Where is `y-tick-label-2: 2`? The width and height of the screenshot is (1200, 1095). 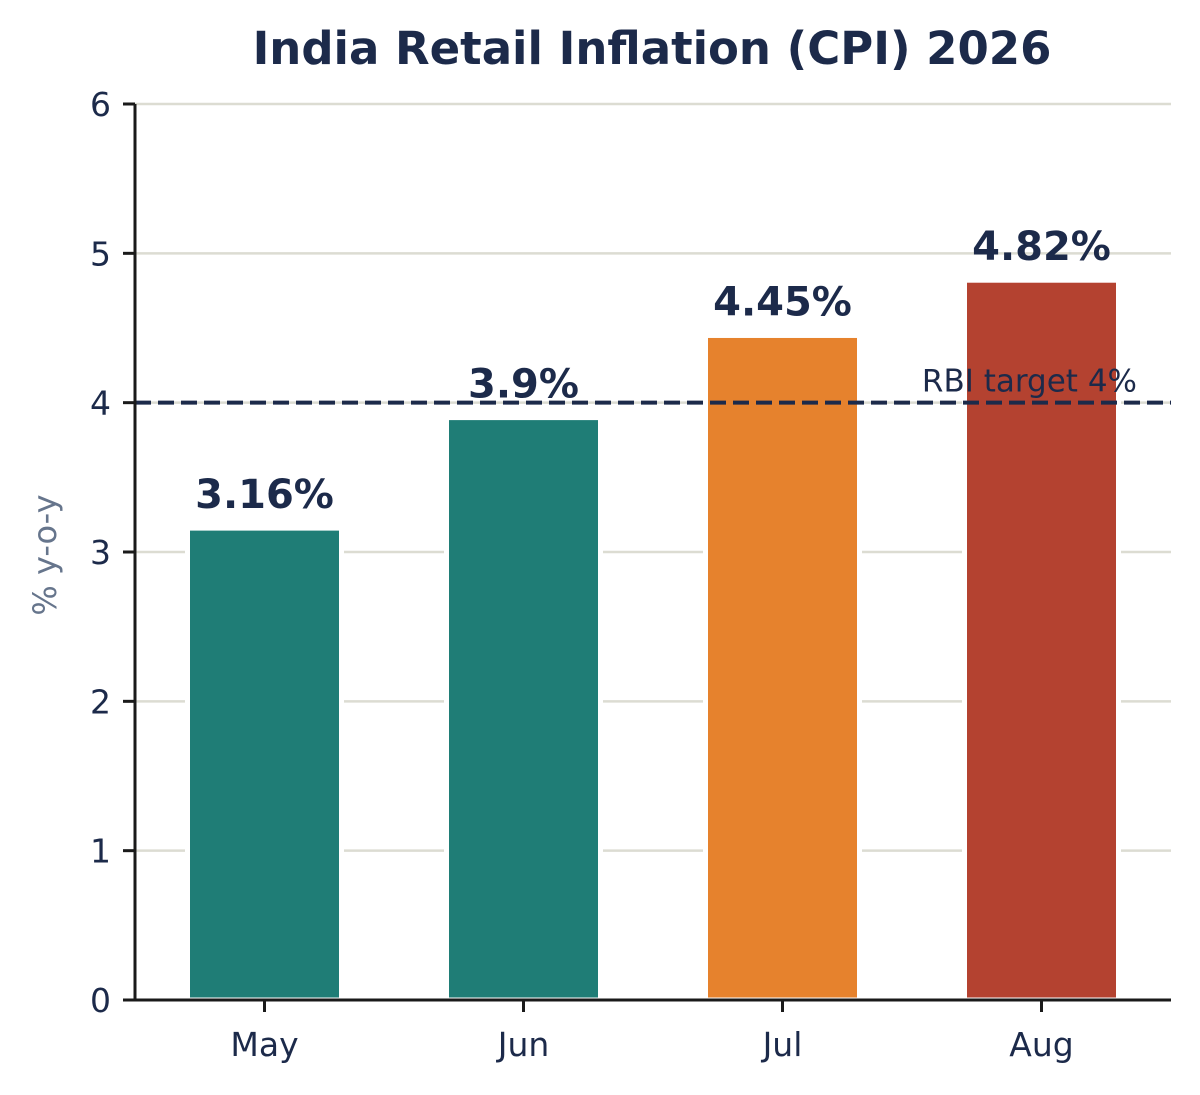 y-tick-label-2: 2 is located at coordinates (100, 701).